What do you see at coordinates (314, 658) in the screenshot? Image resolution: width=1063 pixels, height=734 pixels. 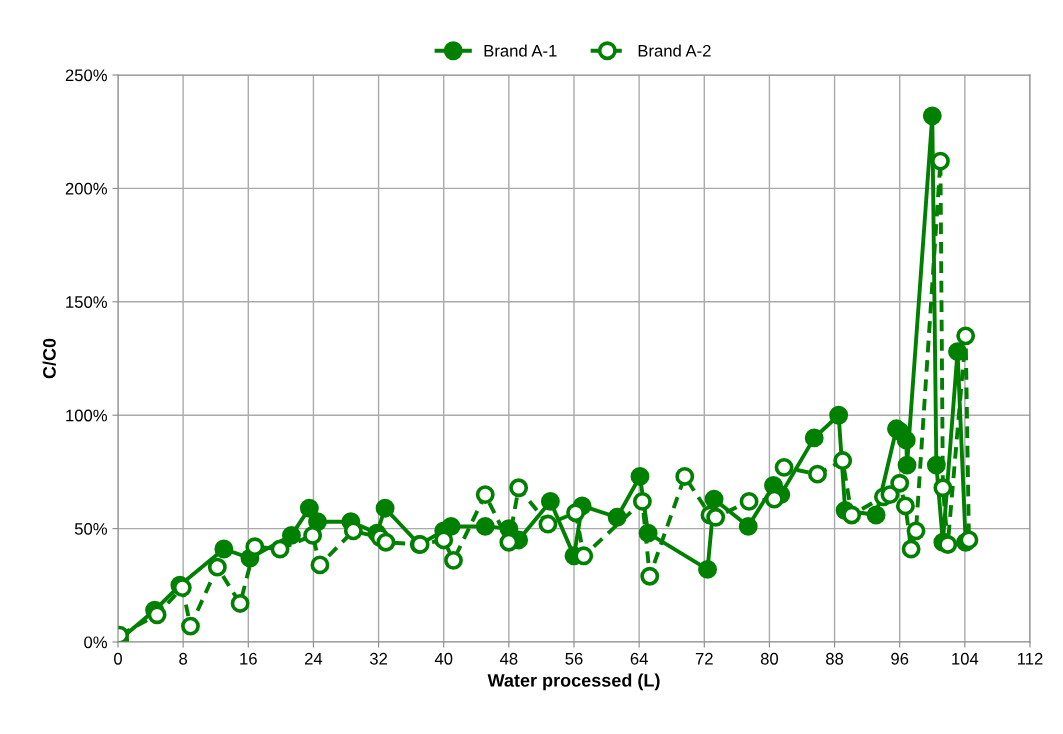 I see `x-tick-label: 24` at bounding box center [314, 658].